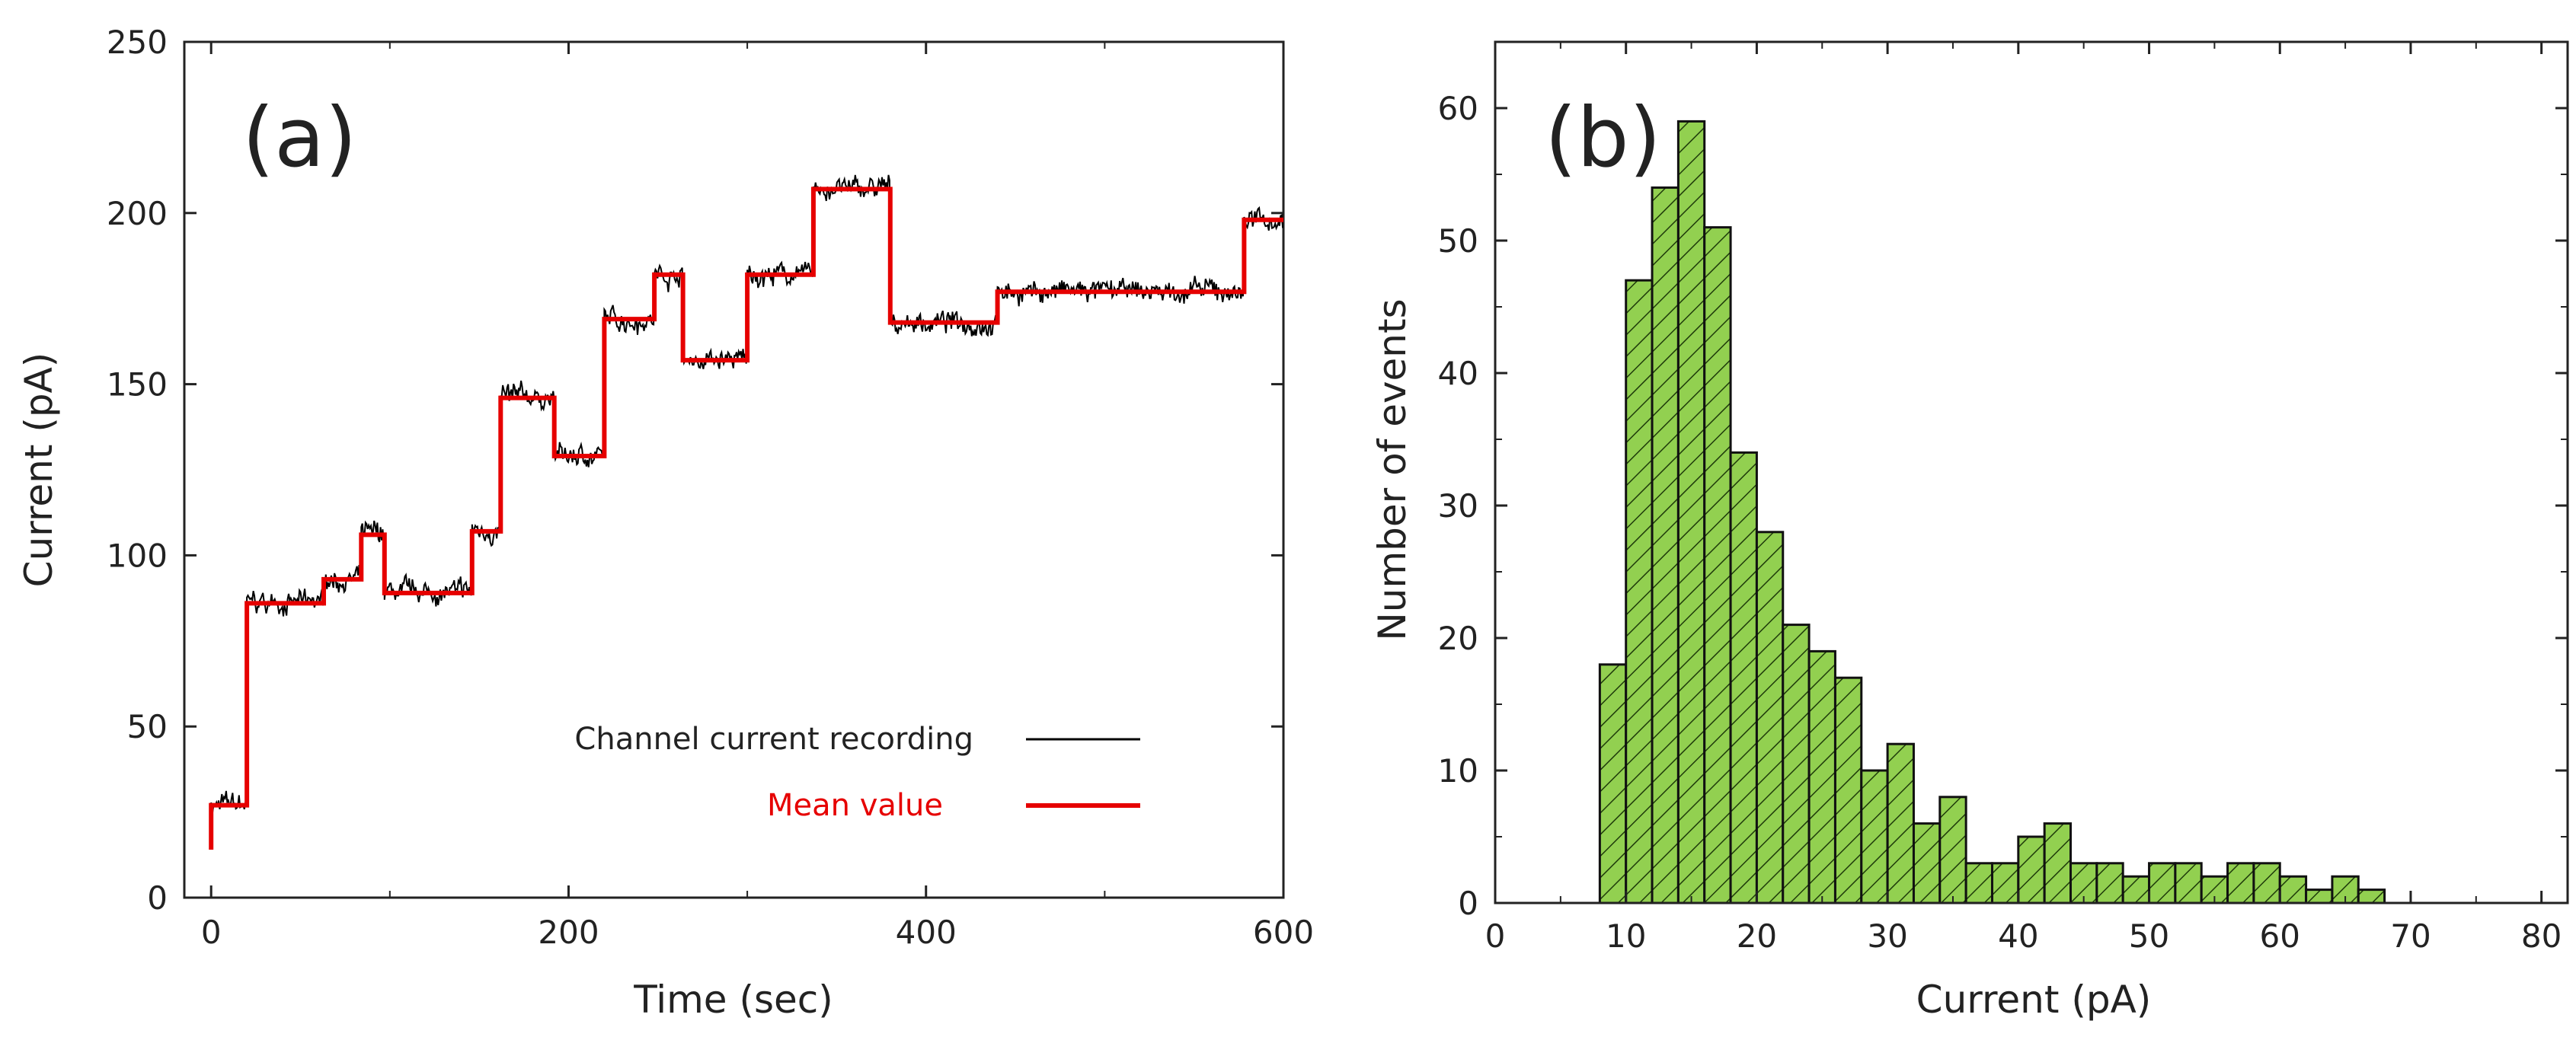 This screenshot has width=2576, height=1056. I want to click on x-tick-label: 600, so click(1284, 932).